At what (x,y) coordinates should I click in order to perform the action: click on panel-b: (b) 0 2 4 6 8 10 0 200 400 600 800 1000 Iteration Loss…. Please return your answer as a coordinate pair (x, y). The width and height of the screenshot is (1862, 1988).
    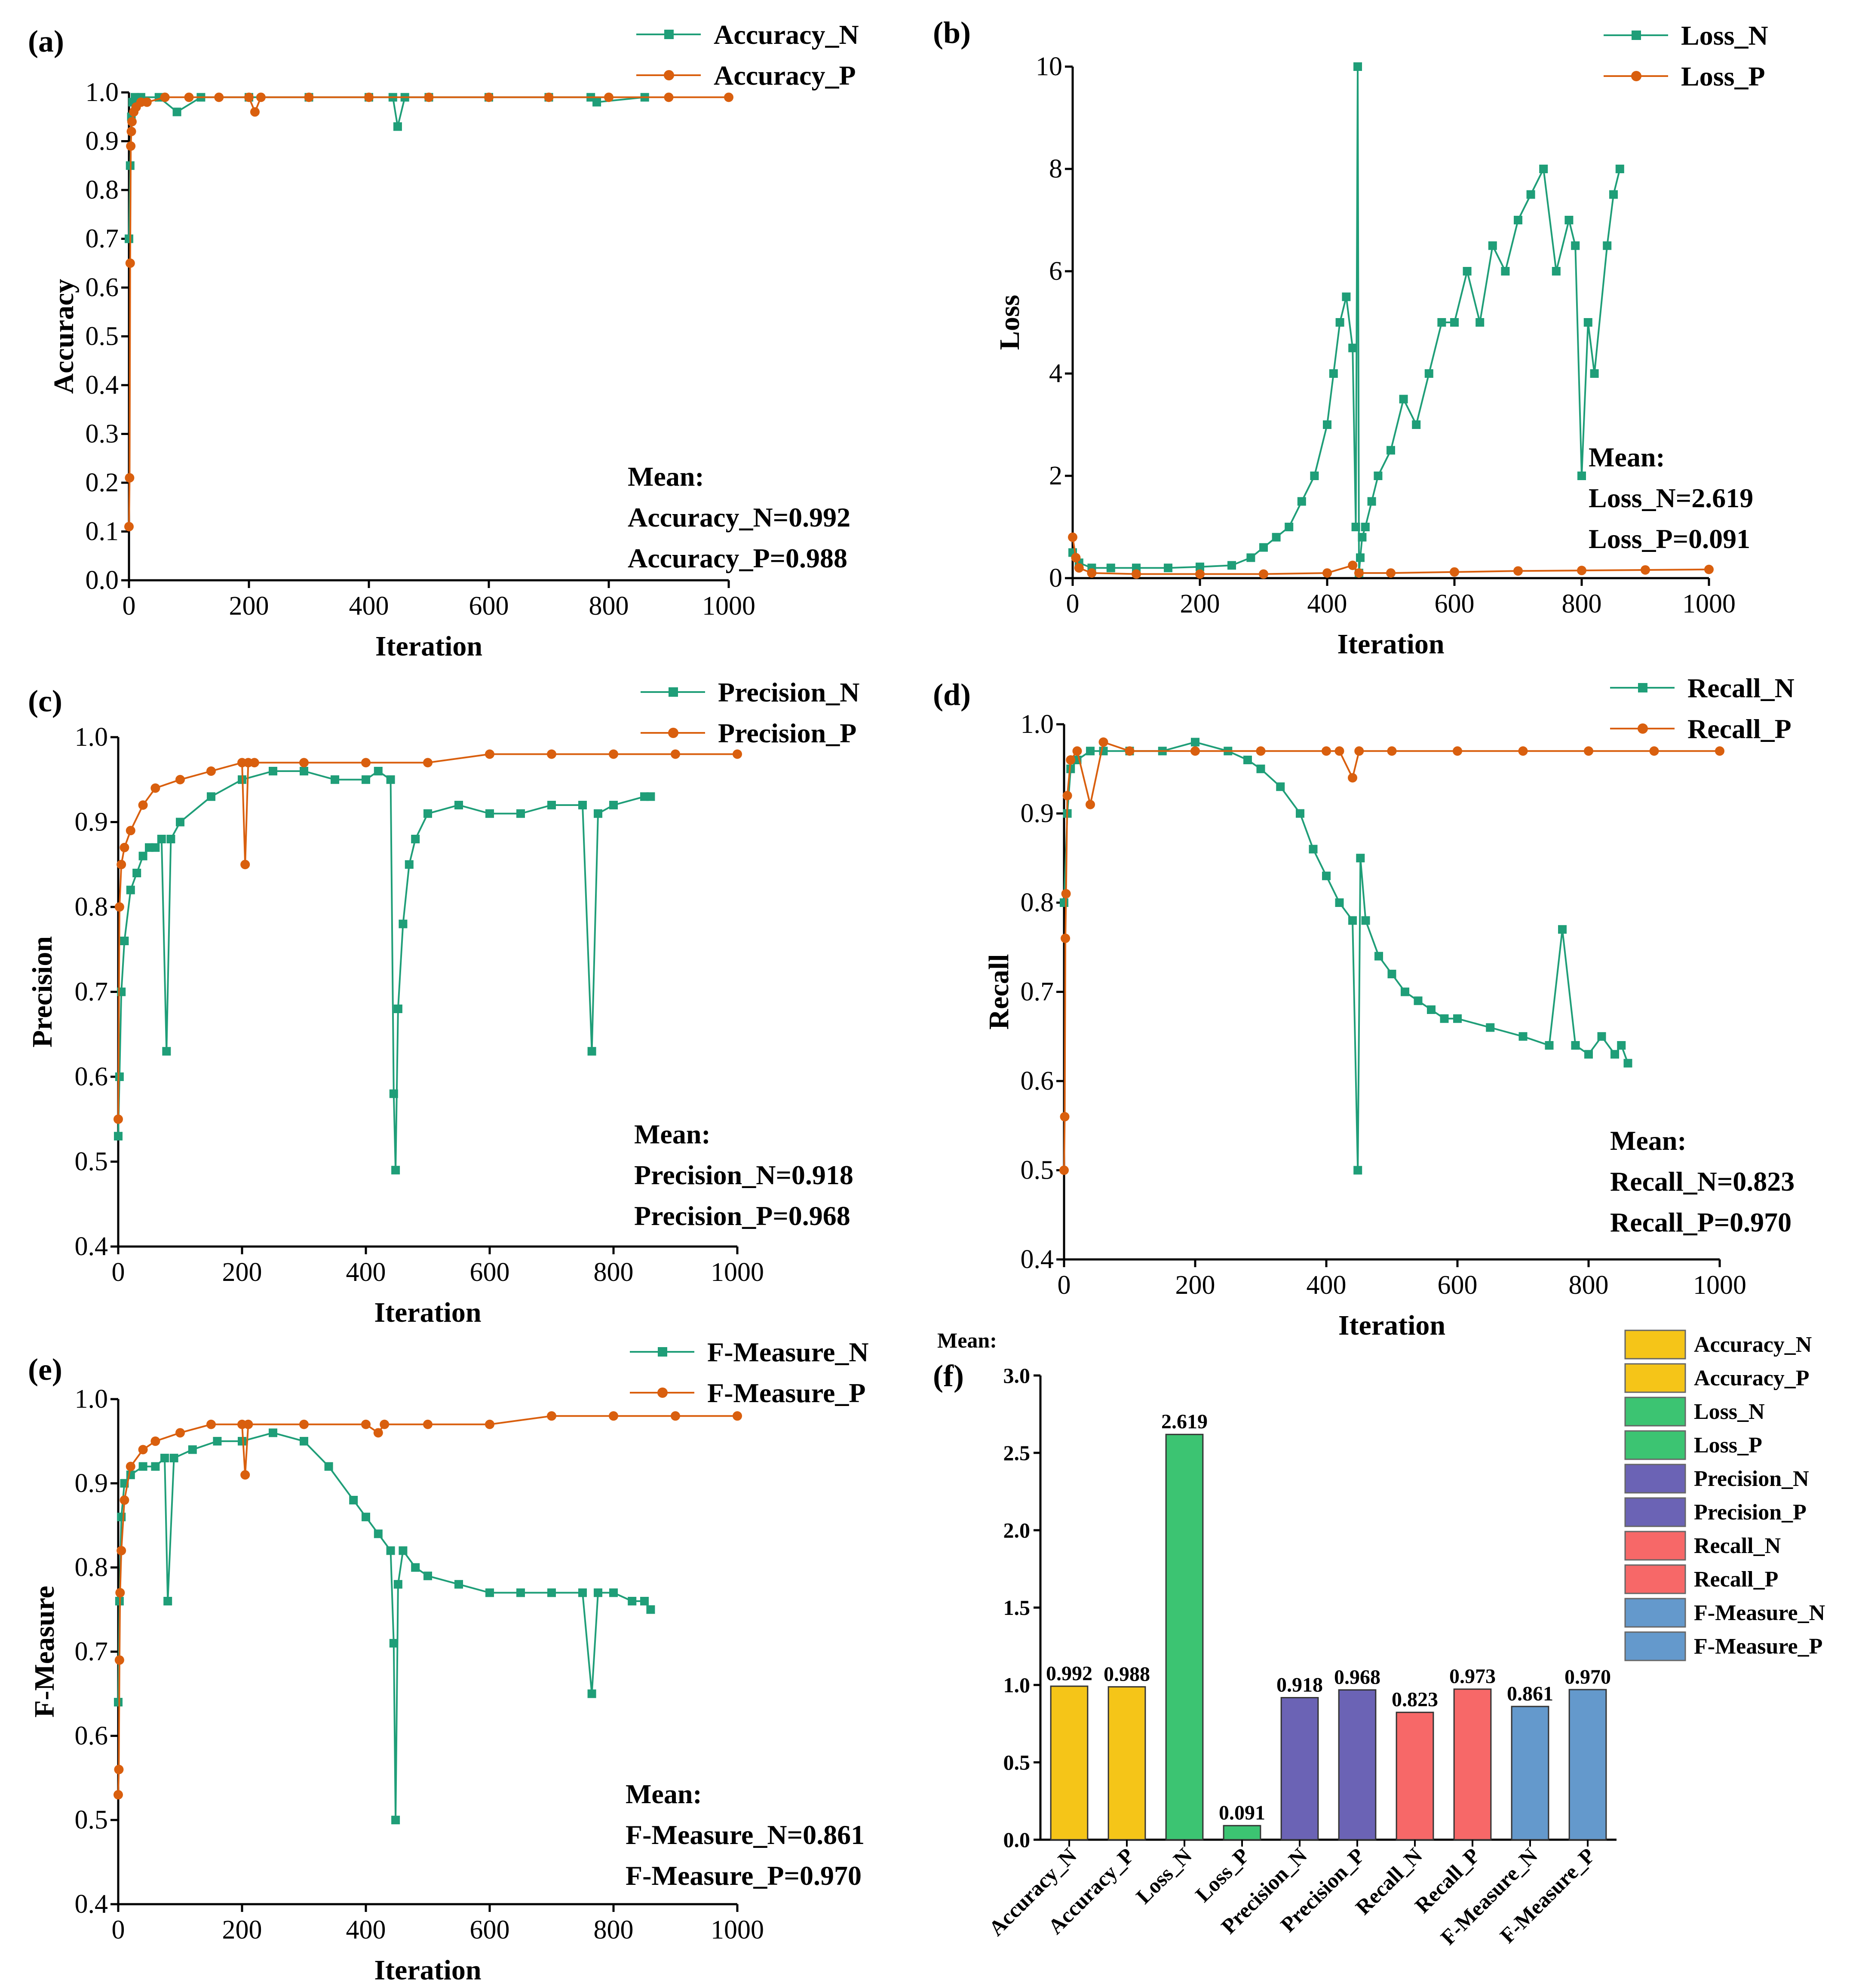
    Looking at the image, I should click on (1350, 337).